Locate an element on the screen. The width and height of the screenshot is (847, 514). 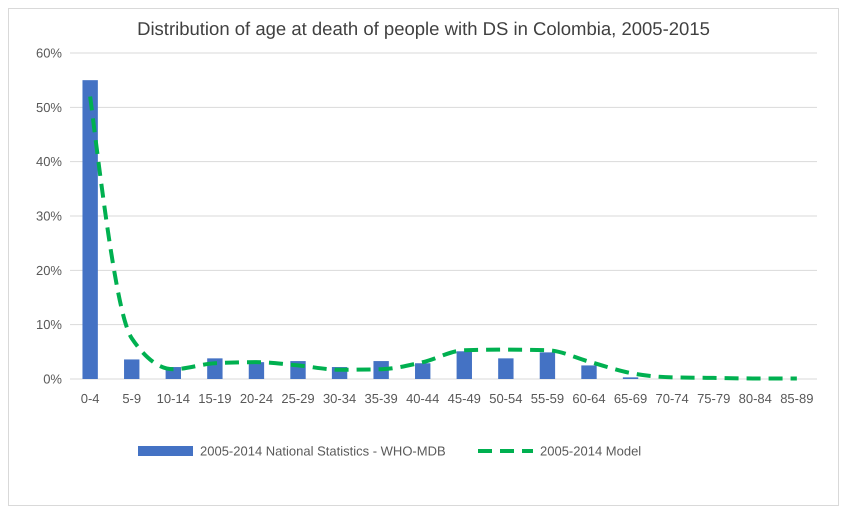
y-tick-label: 60% is located at coordinates (49, 53).